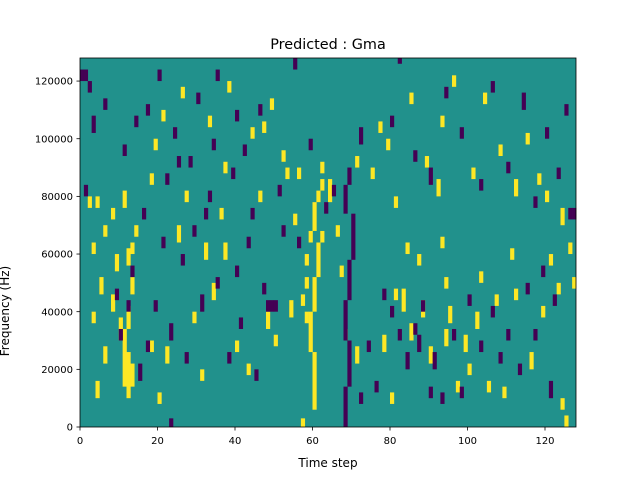  What do you see at coordinates (54, 139) in the screenshot?
I see `y-tick-label: 100000` at bounding box center [54, 139].